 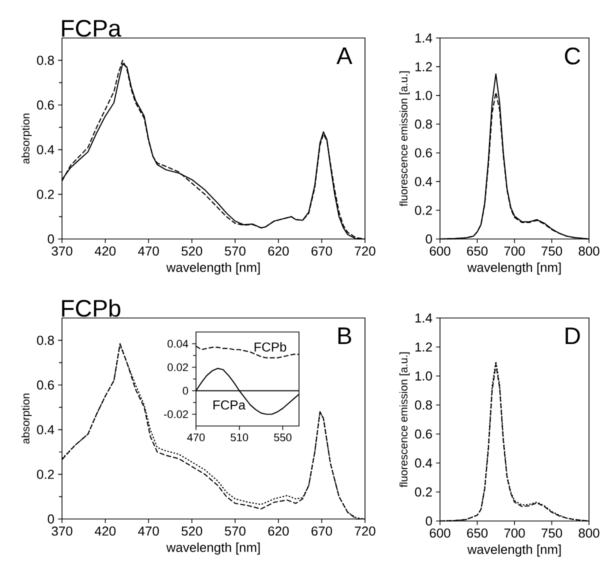 What do you see at coordinates (178, 367) in the screenshot?
I see `y-tick-label: 0.02` at bounding box center [178, 367].